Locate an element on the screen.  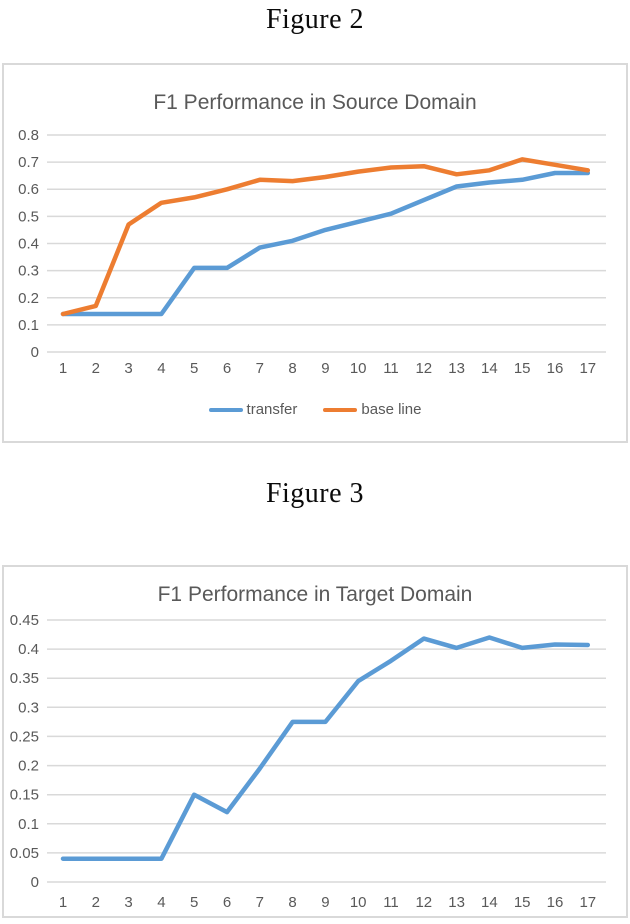
y-tick-label: 0.6 is located at coordinates (28, 189).